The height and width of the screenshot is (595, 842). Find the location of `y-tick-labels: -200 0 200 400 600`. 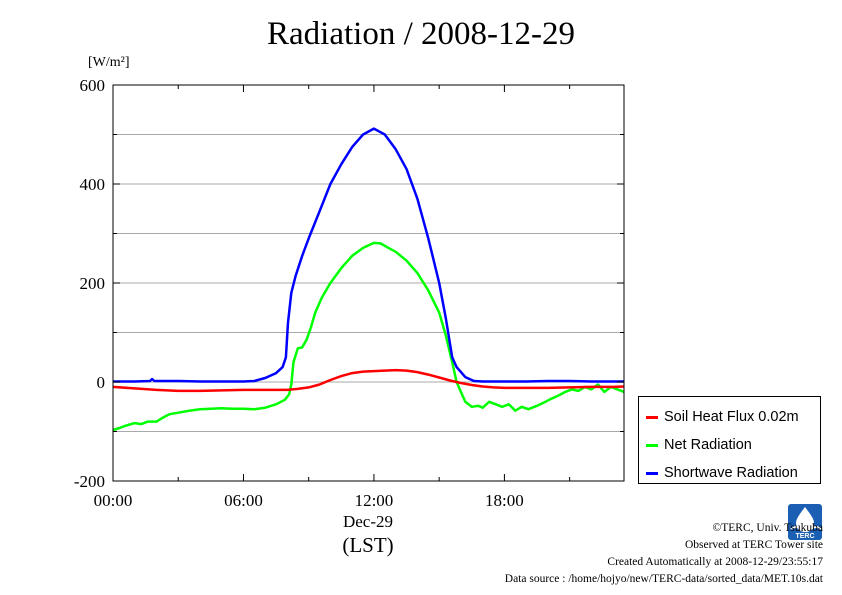

y-tick-labels: -200 0 200 400 600 is located at coordinates (89, 283).